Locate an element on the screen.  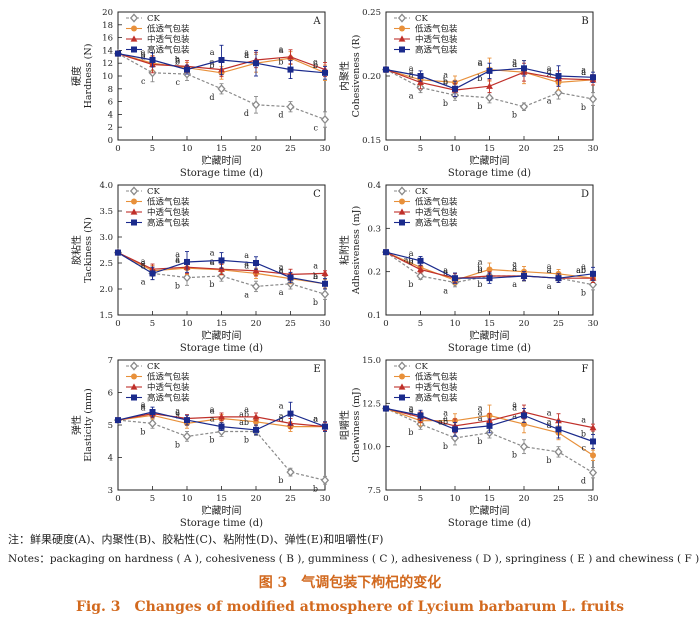
legend-label: 高透气包装 is located at coordinates (436, 223).